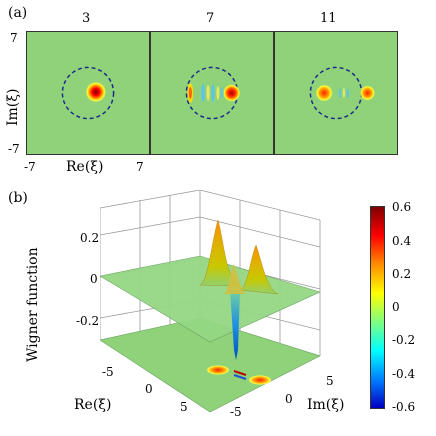  I want to click on colorbar-tick-0: 0.6, so click(402, 207).